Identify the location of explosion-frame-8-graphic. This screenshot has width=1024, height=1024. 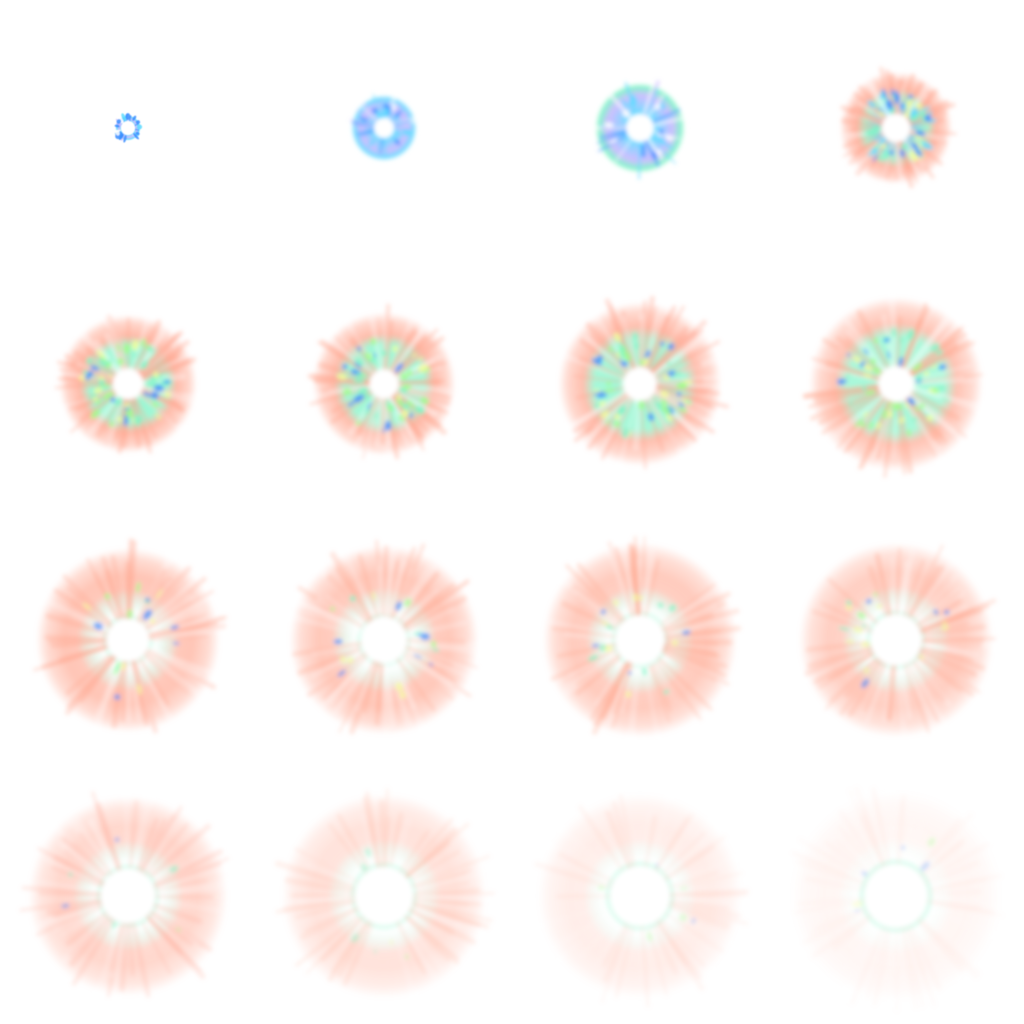
(895, 387).